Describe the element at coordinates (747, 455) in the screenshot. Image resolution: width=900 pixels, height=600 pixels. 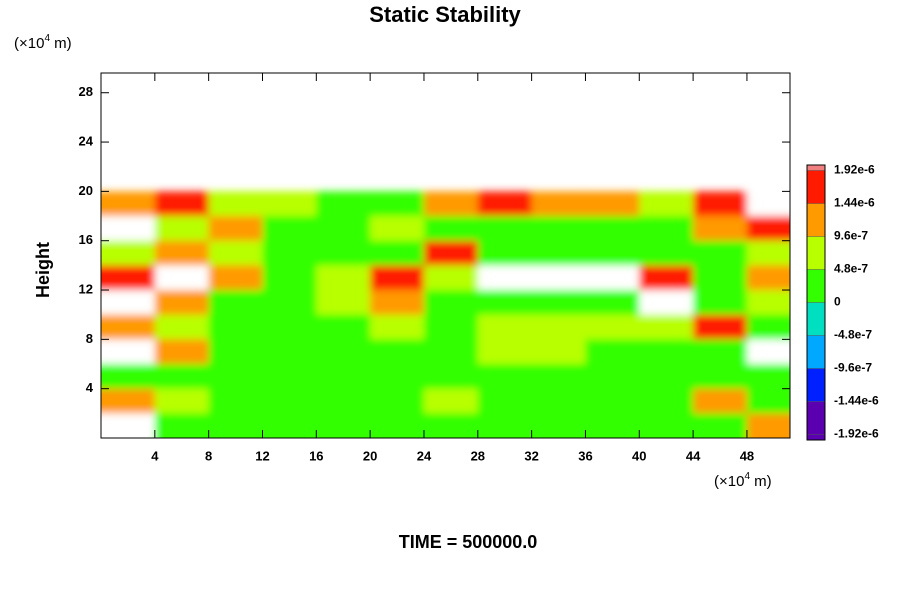
I see `x-tick-label: 48` at that location.